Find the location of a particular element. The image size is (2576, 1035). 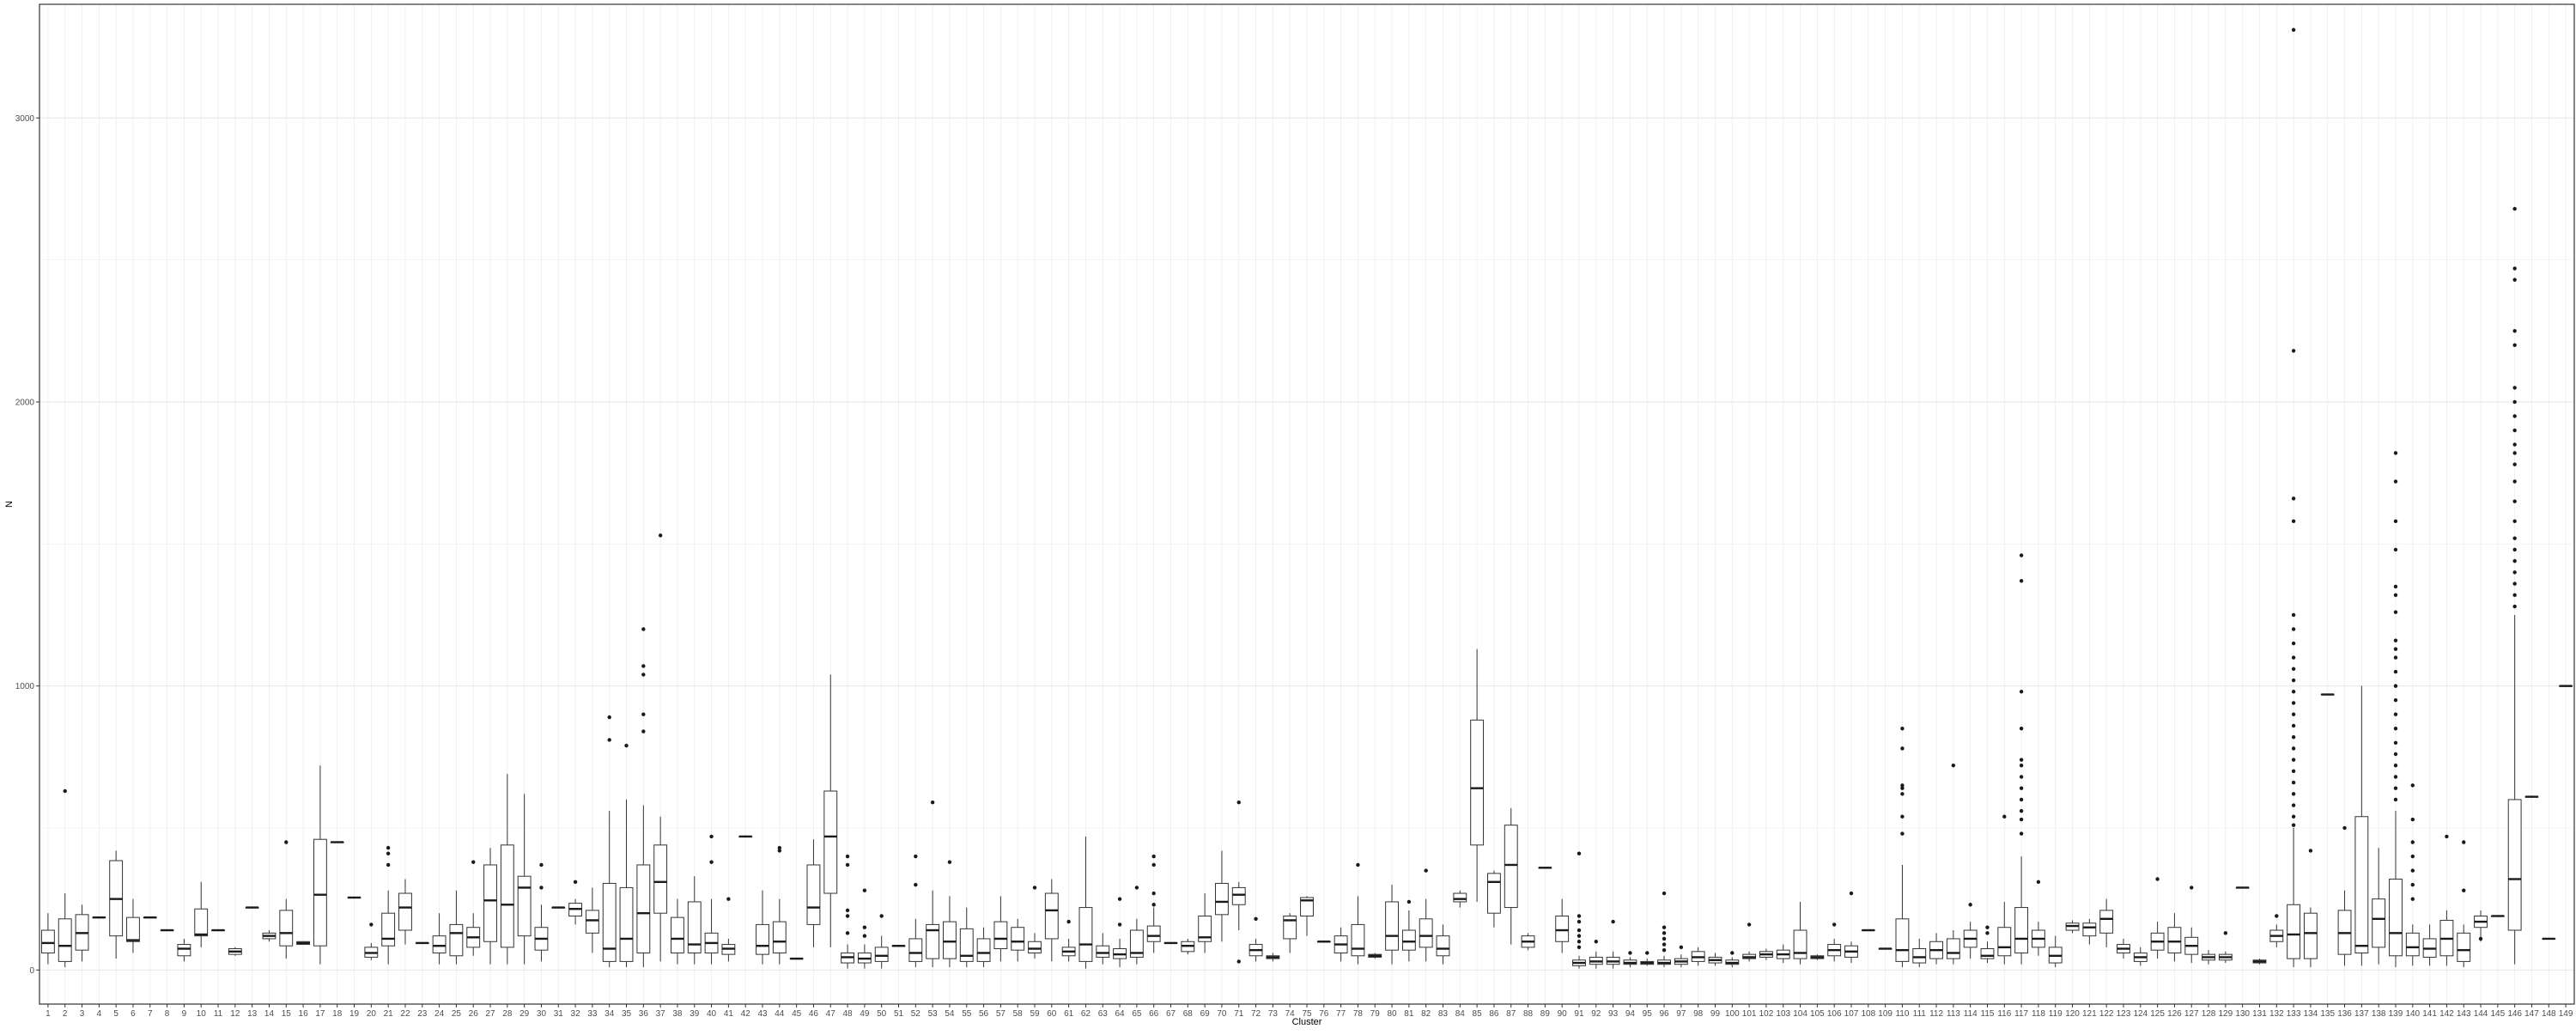

x-tick-label: 70 is located at coordinates (1222, 1014).